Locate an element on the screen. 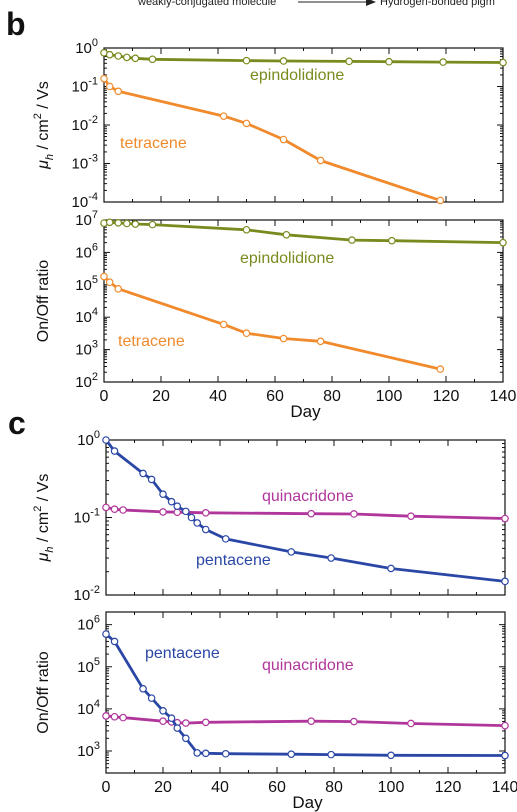 The width and height of the screenshot is (517, 812). y-tick-label: 10³ is located at coordinates (88, 750).